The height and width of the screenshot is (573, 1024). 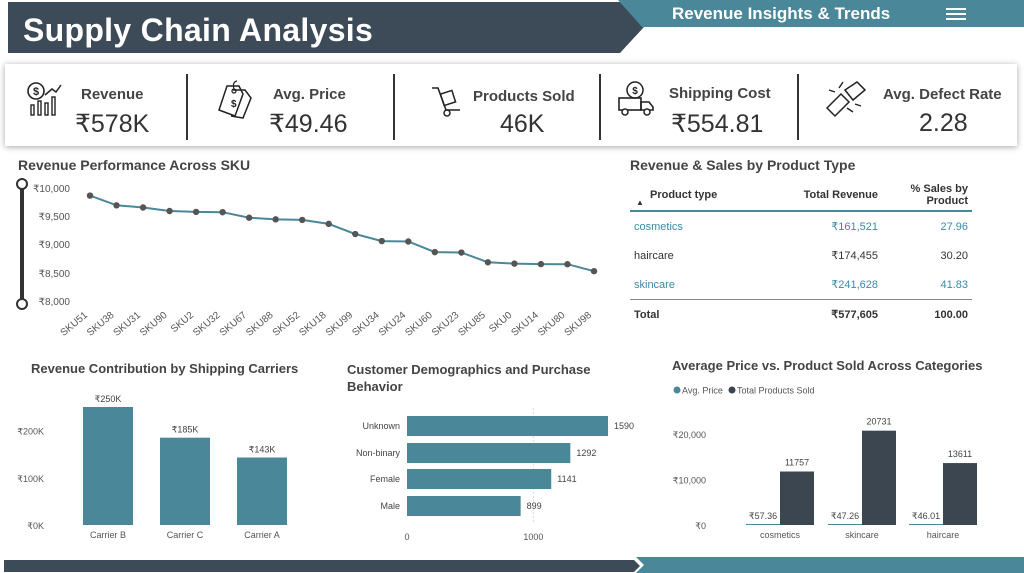 I want to click on x-tick-label: SKU23, so click(x=446, y=324).